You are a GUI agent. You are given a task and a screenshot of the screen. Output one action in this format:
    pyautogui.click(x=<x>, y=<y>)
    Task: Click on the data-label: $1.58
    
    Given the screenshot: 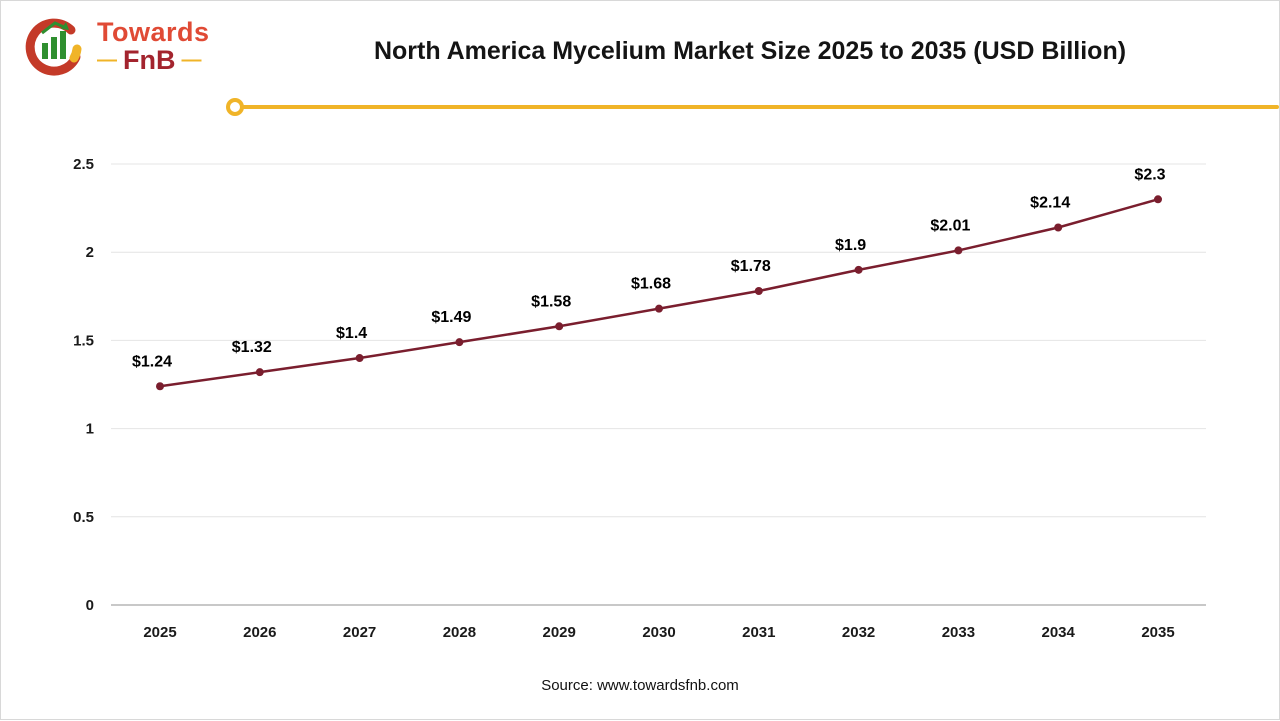 What is the action you would take?
    pyautogui.click(x=551, y=301)
    